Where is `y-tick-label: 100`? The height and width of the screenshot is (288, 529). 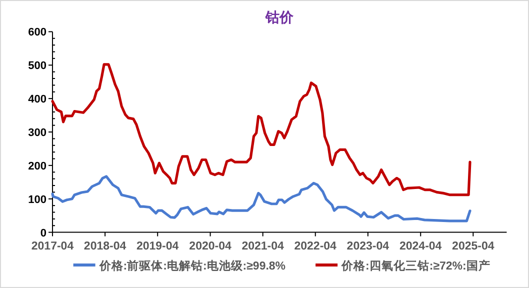
y-tick-label: 100 is located at coordinates (37, 200).